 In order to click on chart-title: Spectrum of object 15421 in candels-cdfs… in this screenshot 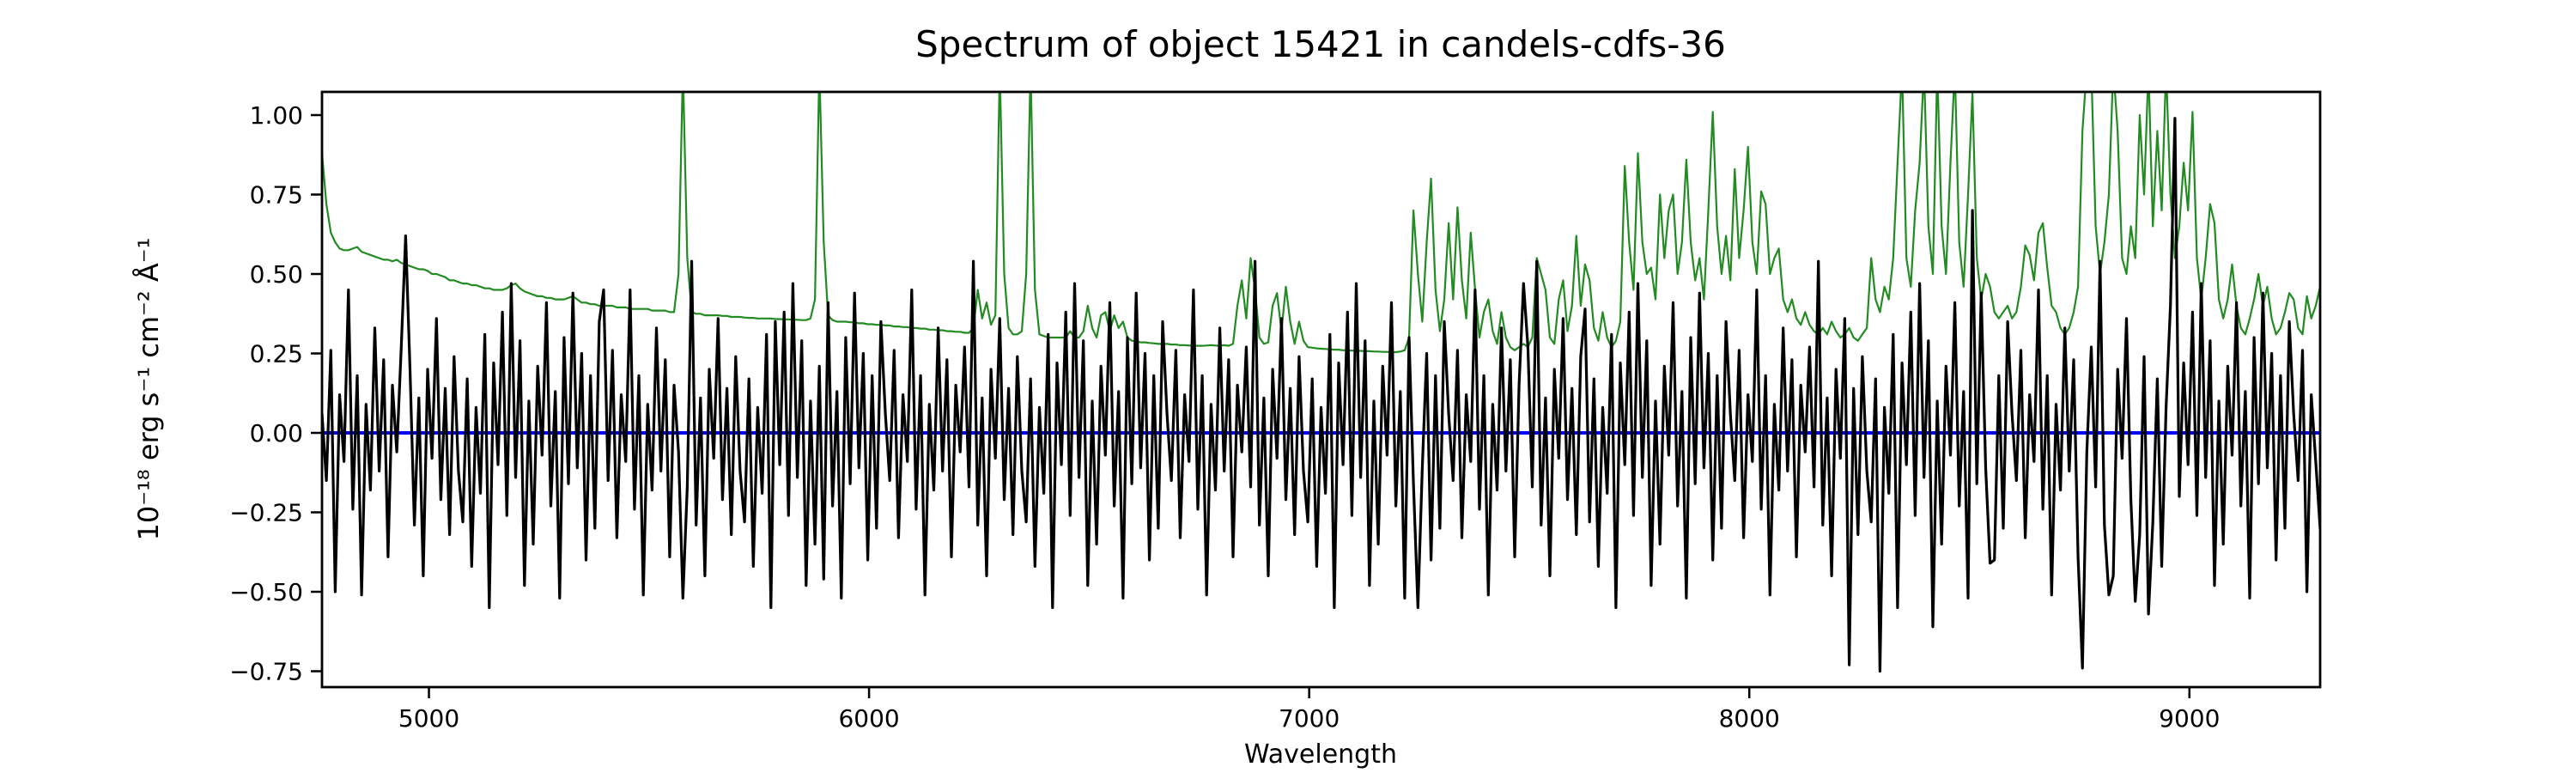, I will do `click(1320, 44)`.